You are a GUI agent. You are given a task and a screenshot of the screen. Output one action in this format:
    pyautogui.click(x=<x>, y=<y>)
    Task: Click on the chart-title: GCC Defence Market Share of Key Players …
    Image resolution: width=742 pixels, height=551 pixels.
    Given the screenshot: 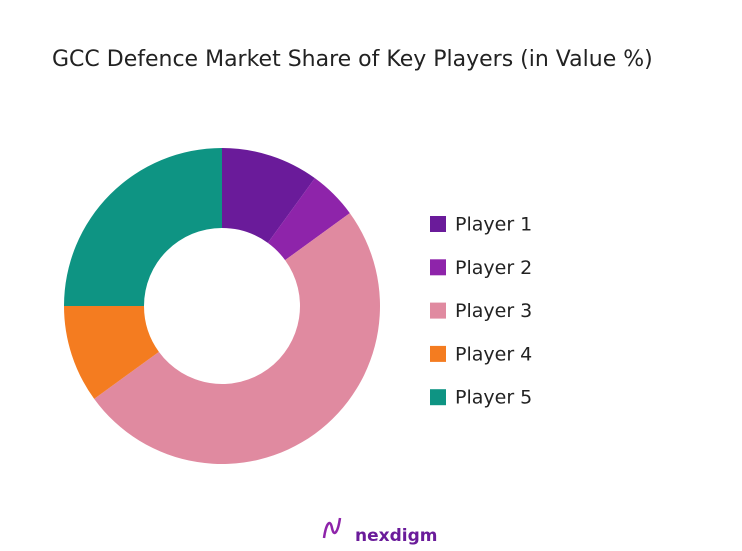 What is the action you would take?
    pyautogui.click(x=352, y=59)
    